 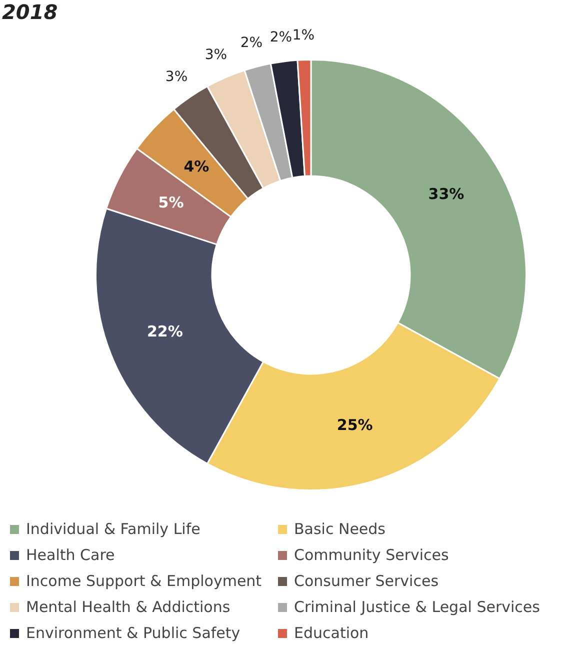 What do you see at coordinates (417, 607) in the screenshot?
I see `legend-label: Criminal Justice & Legal Services` at bounding box center [417, 607].